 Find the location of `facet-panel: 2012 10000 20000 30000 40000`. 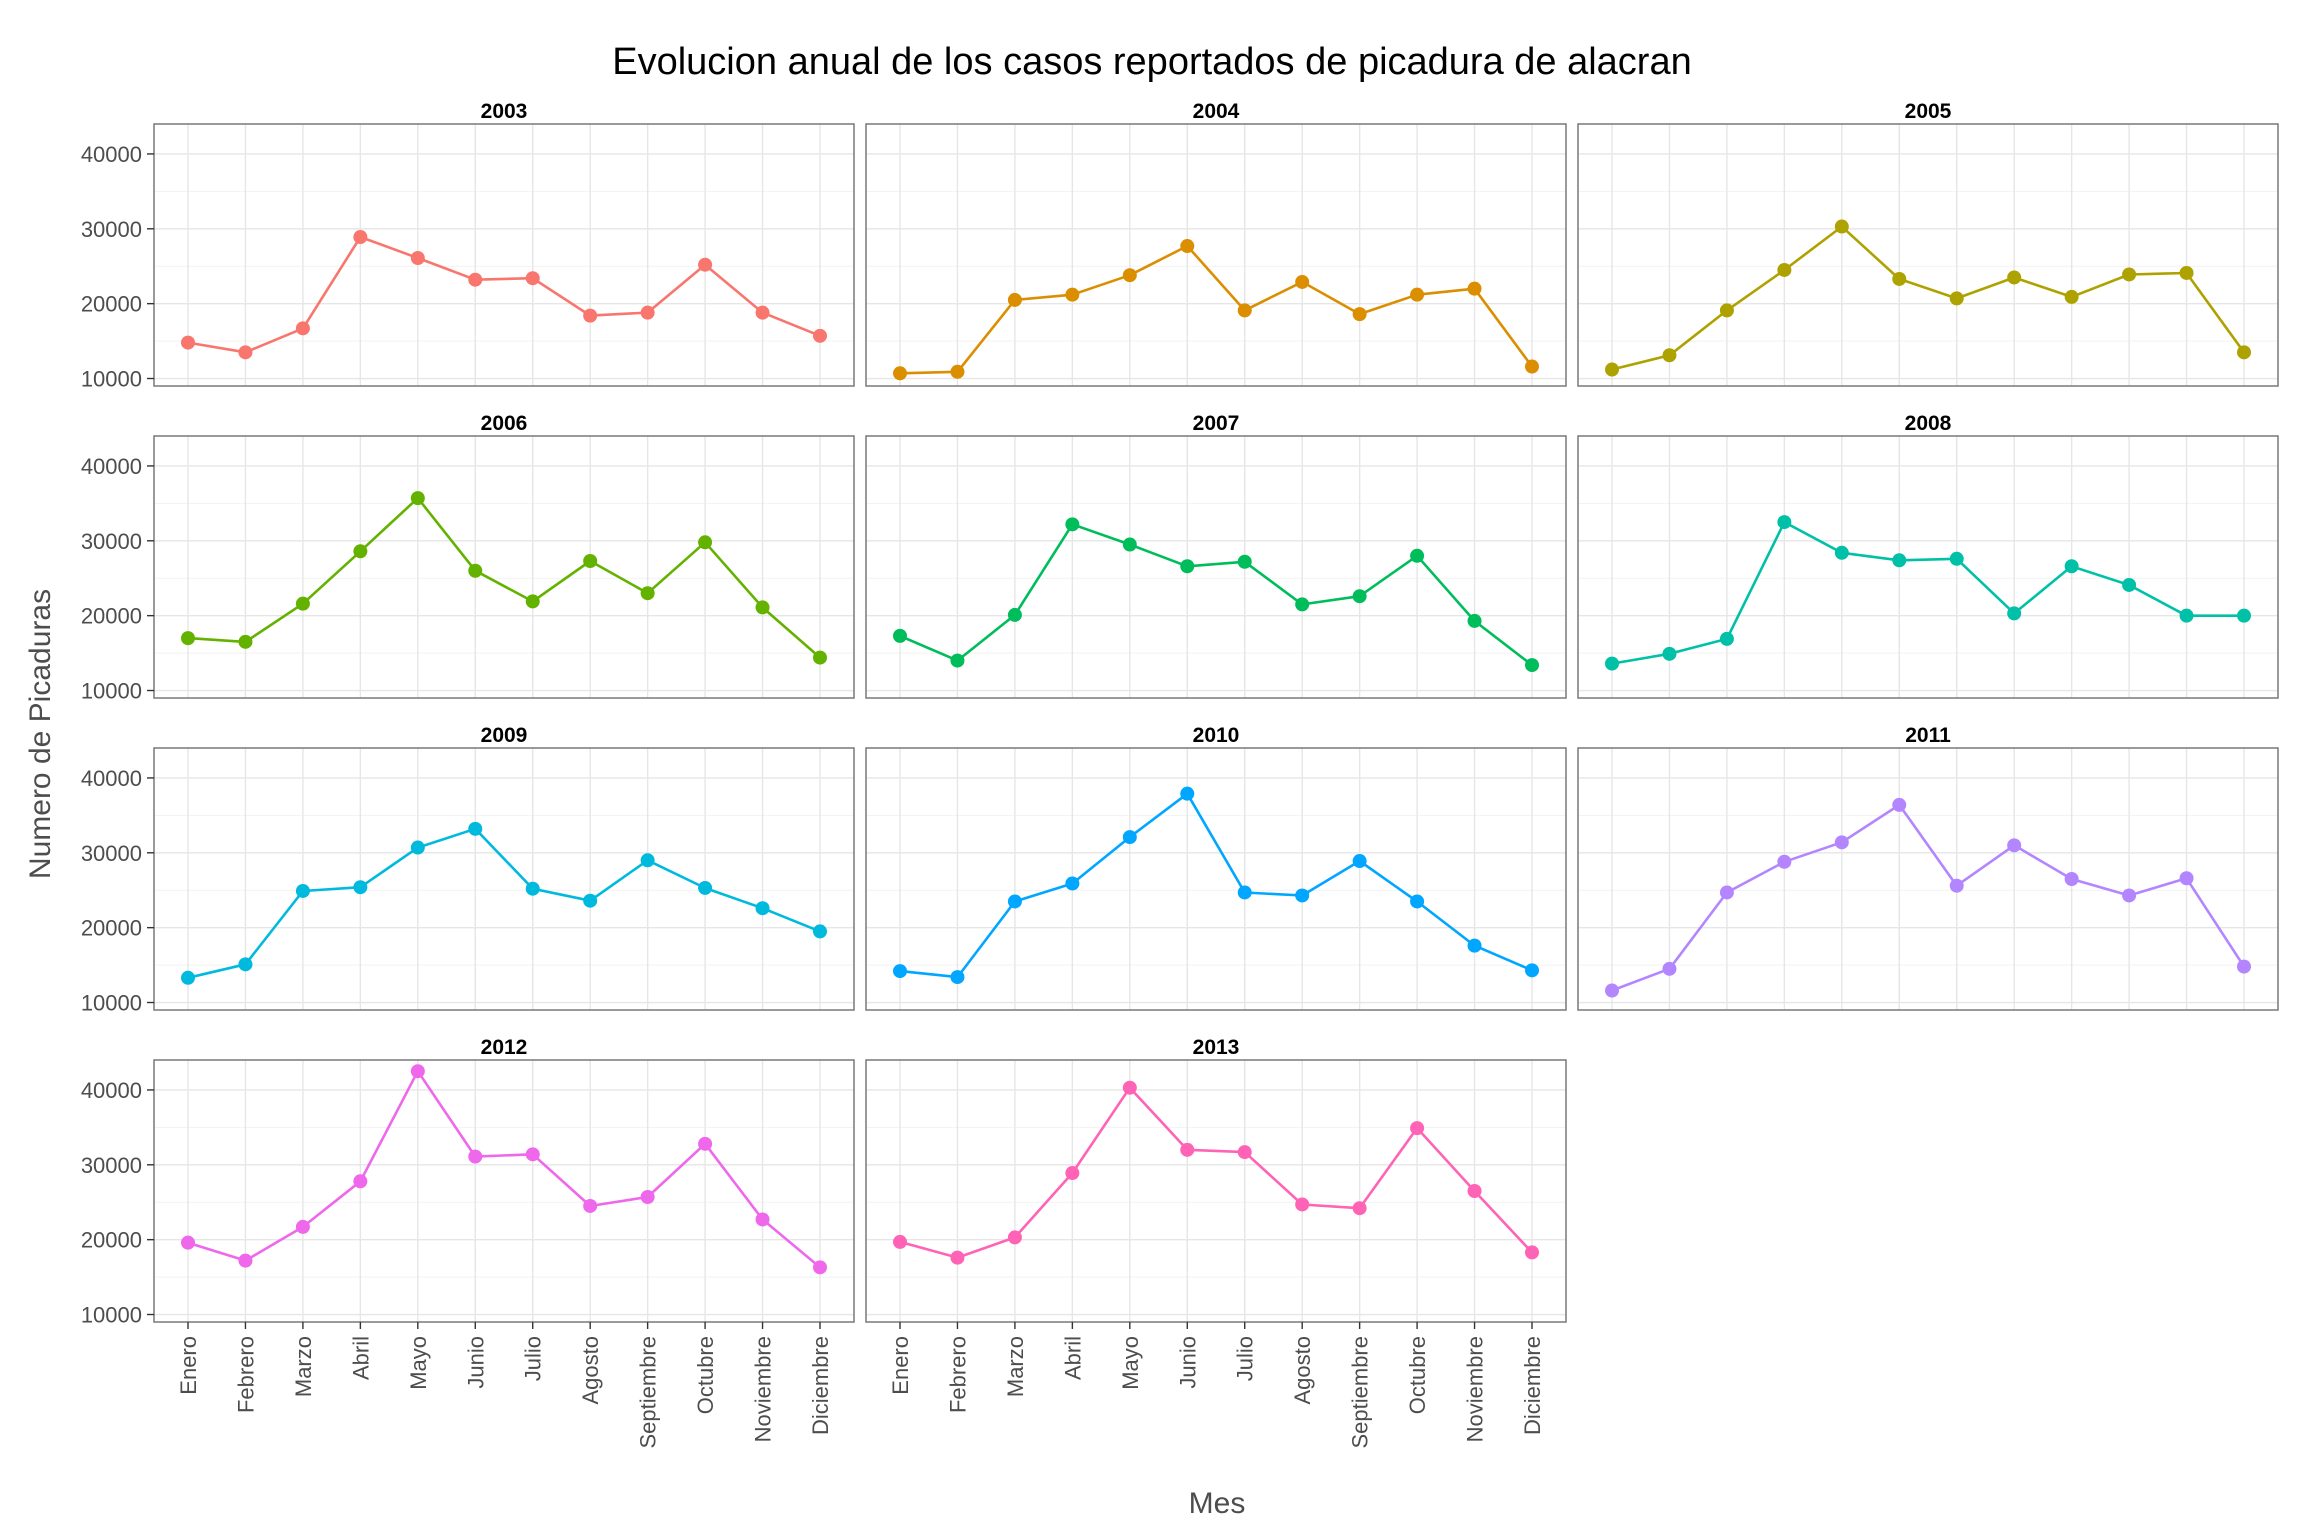

facet-panel: 2012 10000 20000 30000 40000 is located at coordinates (468, 1182).